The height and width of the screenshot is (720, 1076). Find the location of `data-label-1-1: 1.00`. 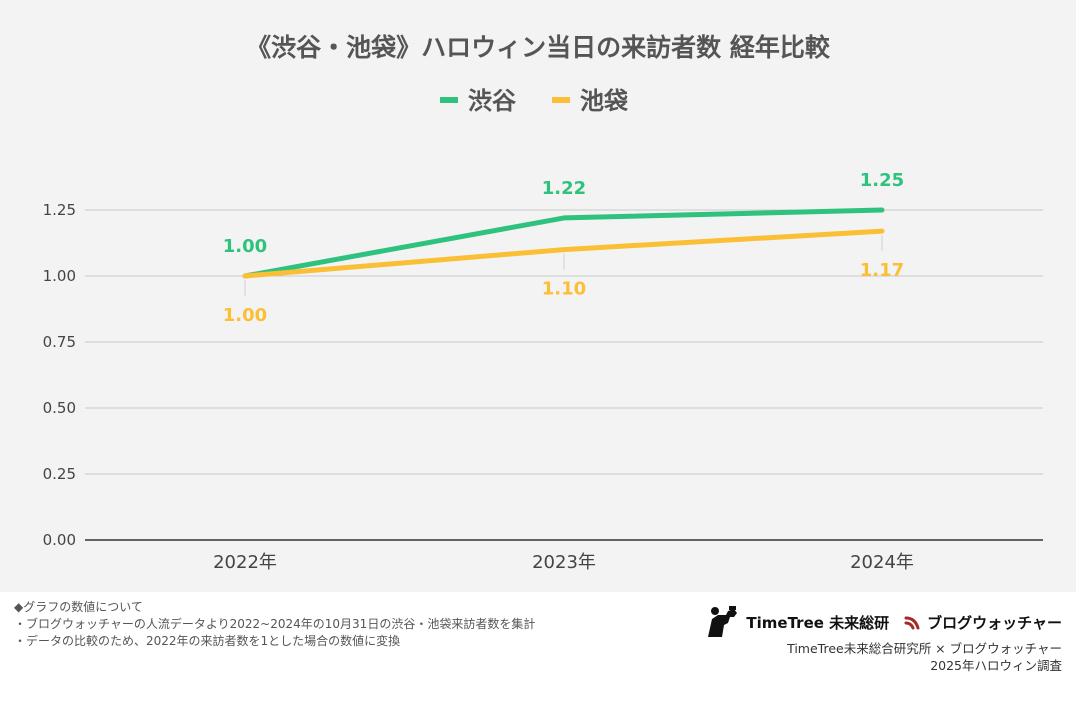

data-label-1-1: 1.00 is located at coordinates (245, 246).